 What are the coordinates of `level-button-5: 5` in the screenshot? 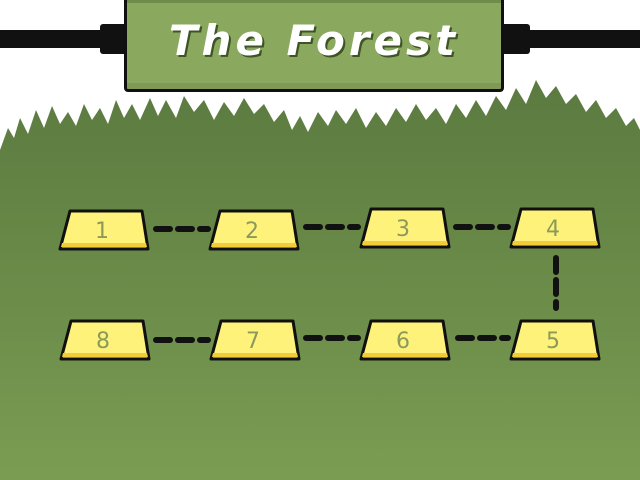 It's located at (555, 340).